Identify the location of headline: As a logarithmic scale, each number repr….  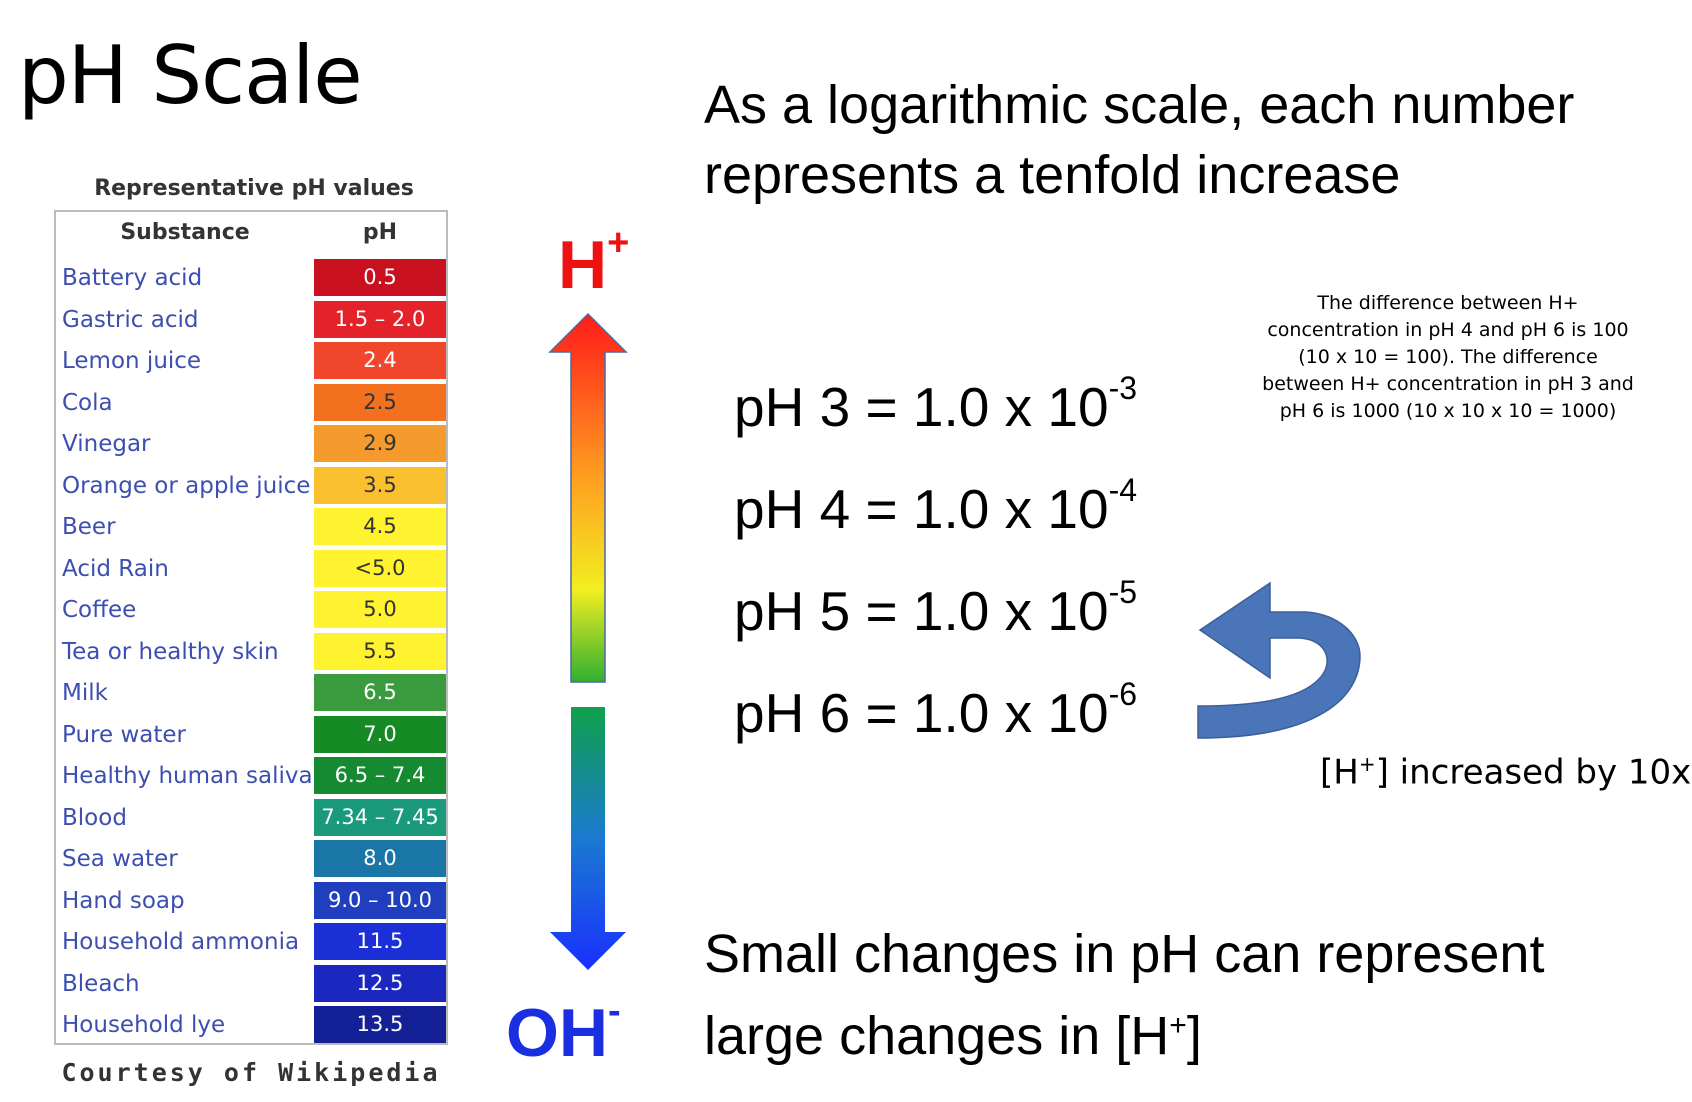
(1139, 140).